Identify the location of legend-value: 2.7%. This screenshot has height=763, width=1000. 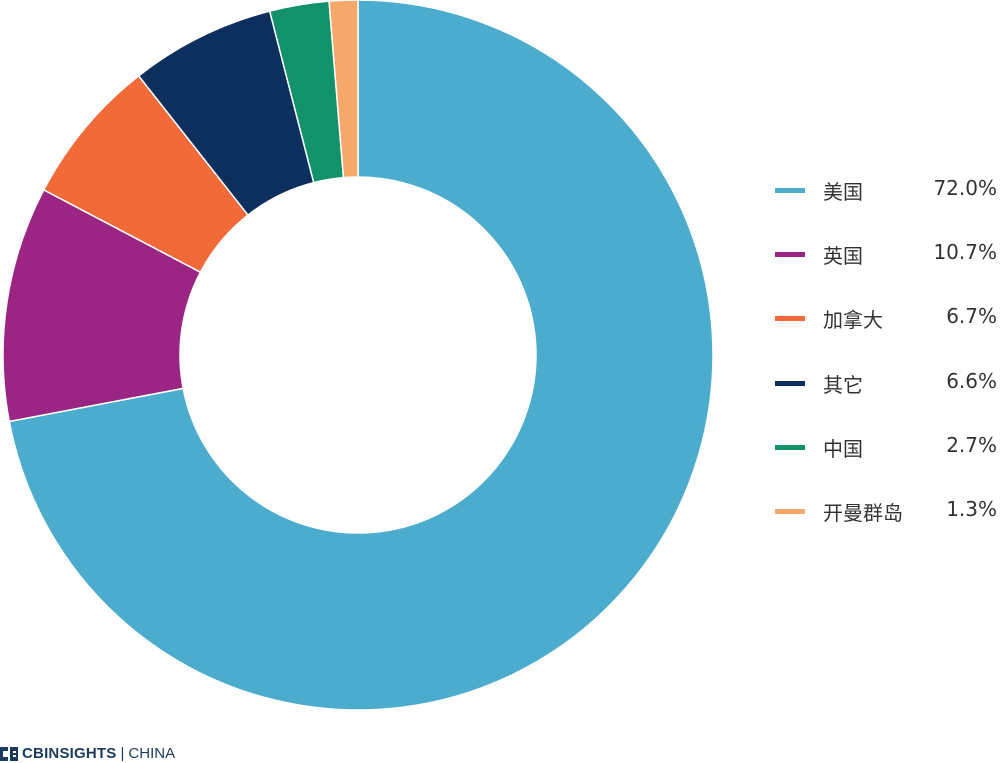
(971, 444).